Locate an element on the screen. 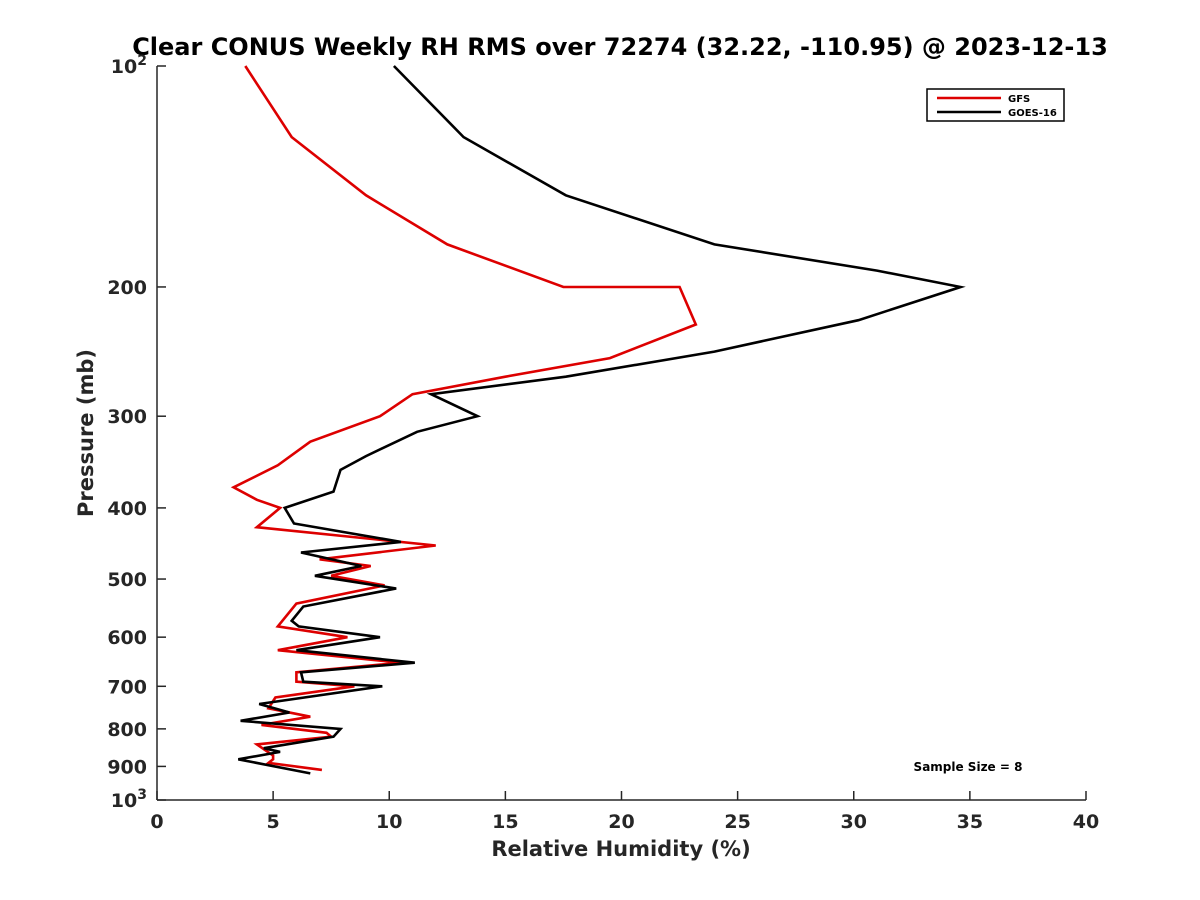  y-tick-label: 10³ is located at coordinates (129, 799).